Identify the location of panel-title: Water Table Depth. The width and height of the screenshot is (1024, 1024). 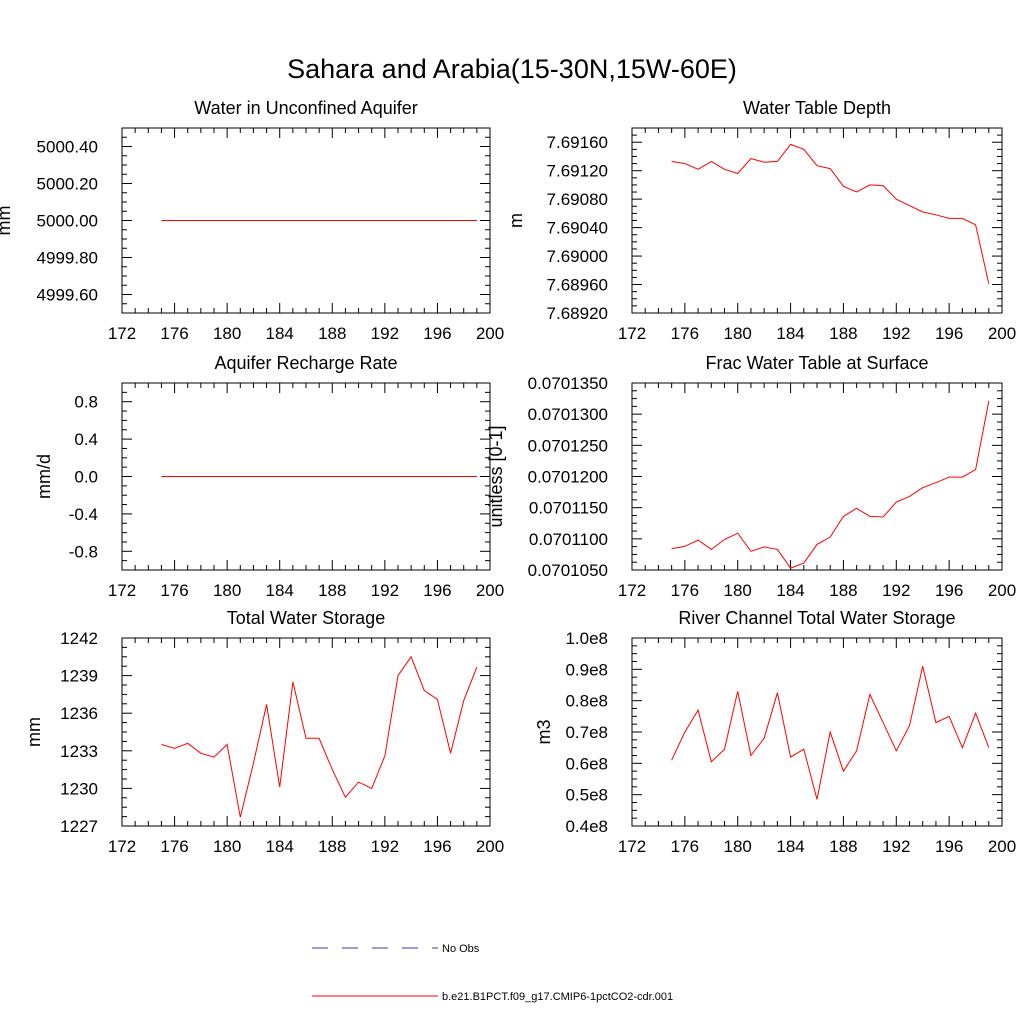
(817, 108).